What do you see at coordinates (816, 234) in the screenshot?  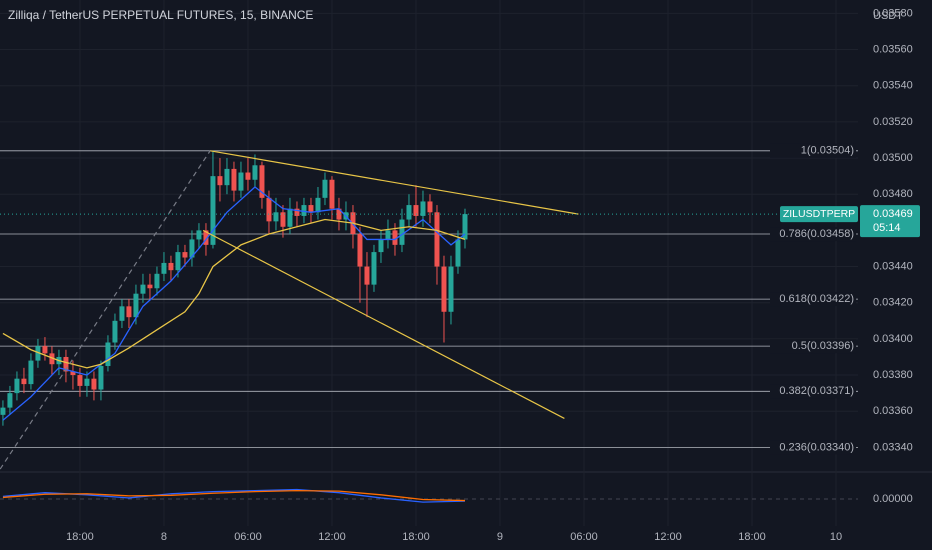 I see `fib-label: 0.786(0.03458)` at bounding box center [816, 234].